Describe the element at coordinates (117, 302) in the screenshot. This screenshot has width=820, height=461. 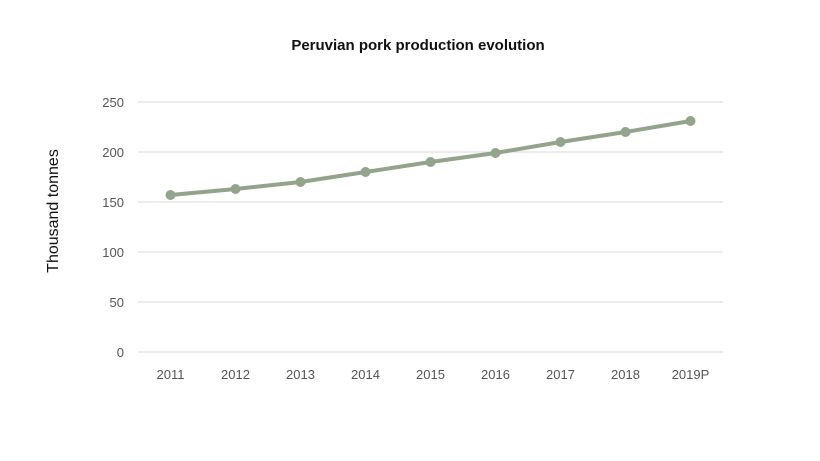
I see `y-tick-label: 50` at that location.